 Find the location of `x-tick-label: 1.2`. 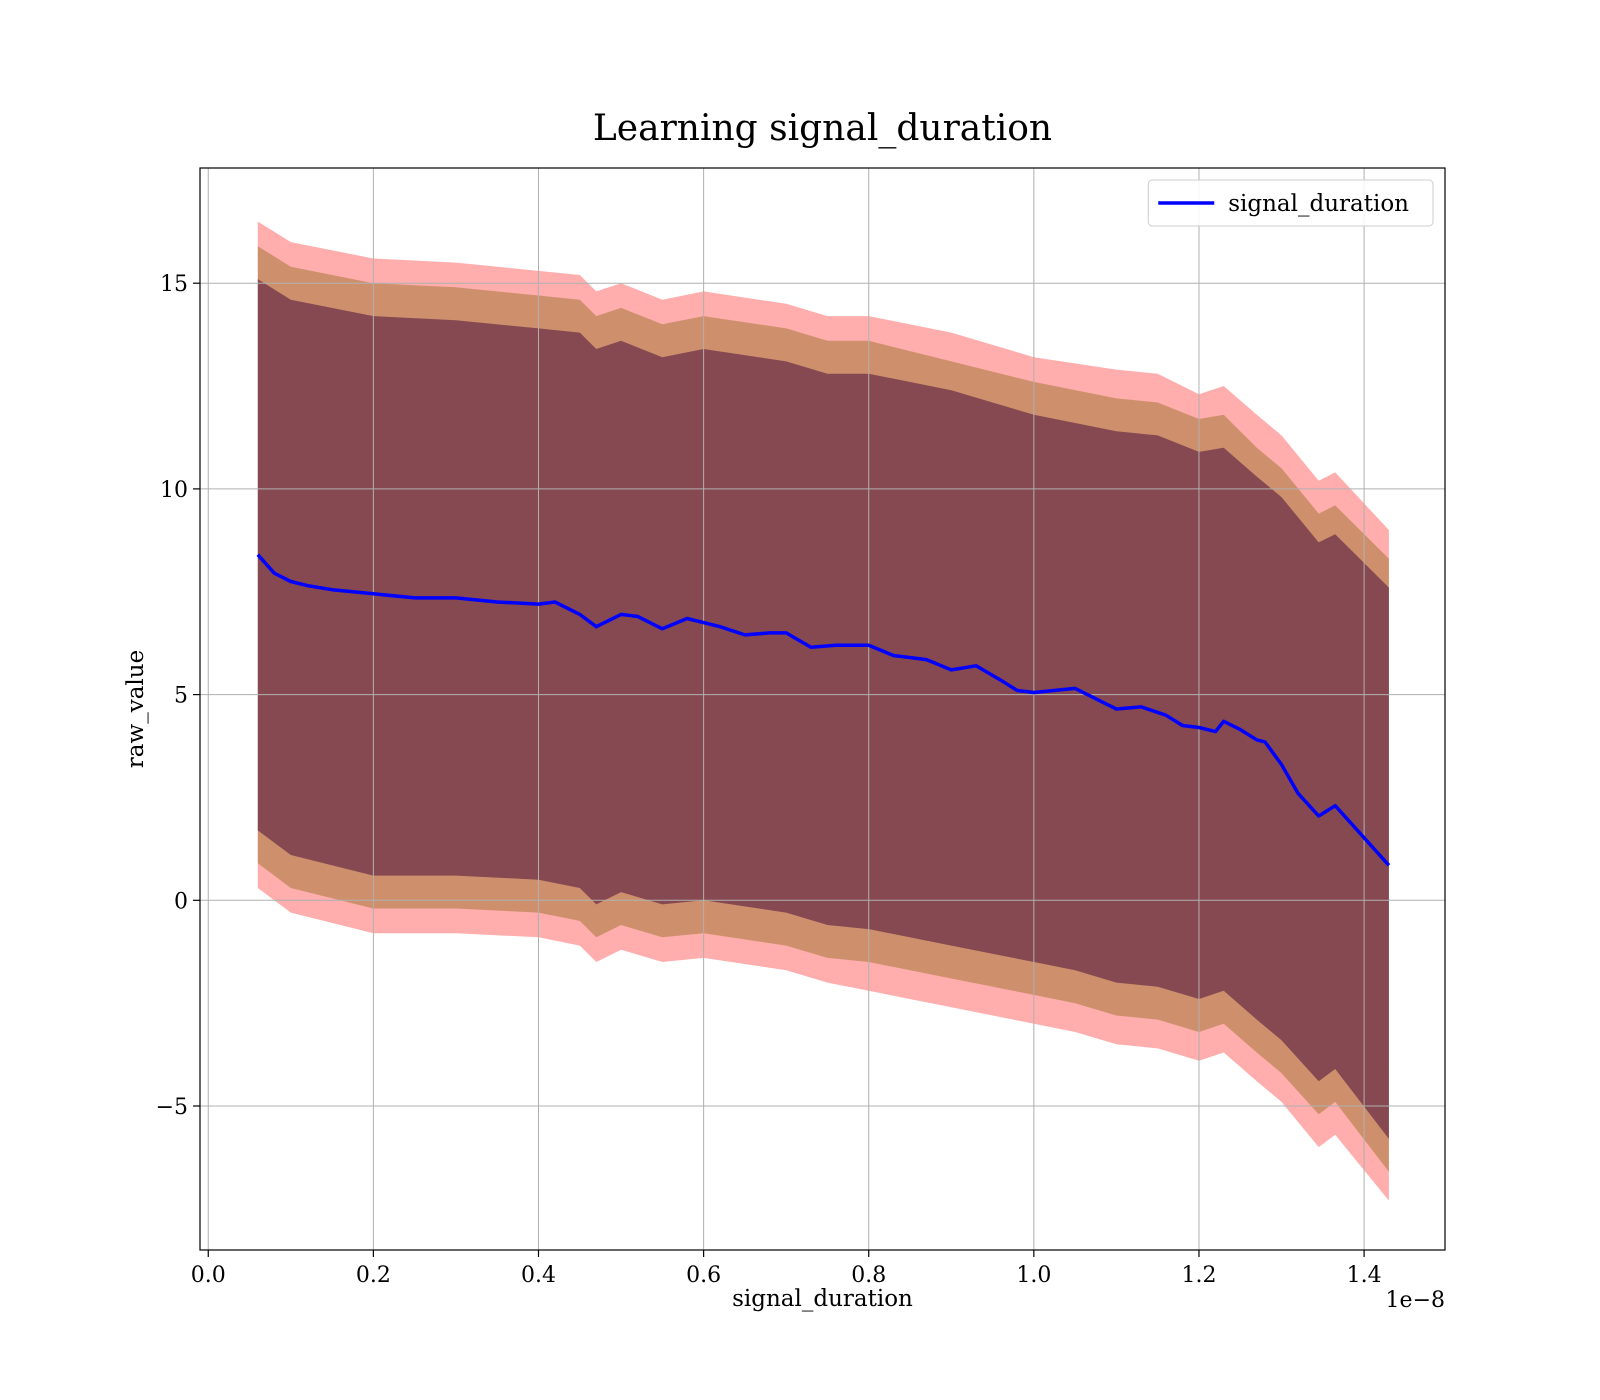

x-tick-label: 1.2 is located at coordinates (1198, 1275).